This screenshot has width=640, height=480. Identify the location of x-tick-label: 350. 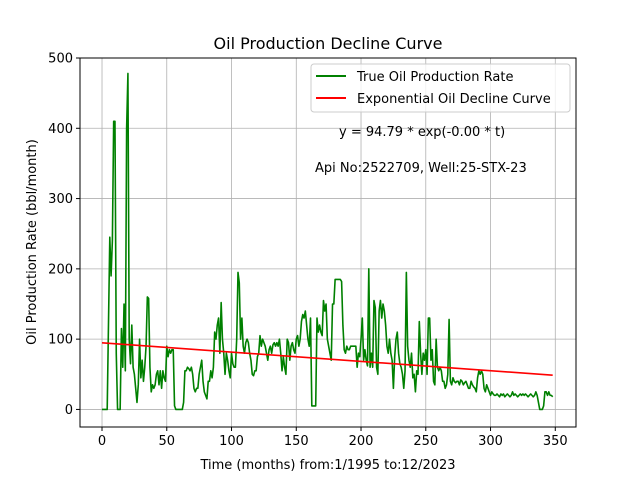
(555, 441).